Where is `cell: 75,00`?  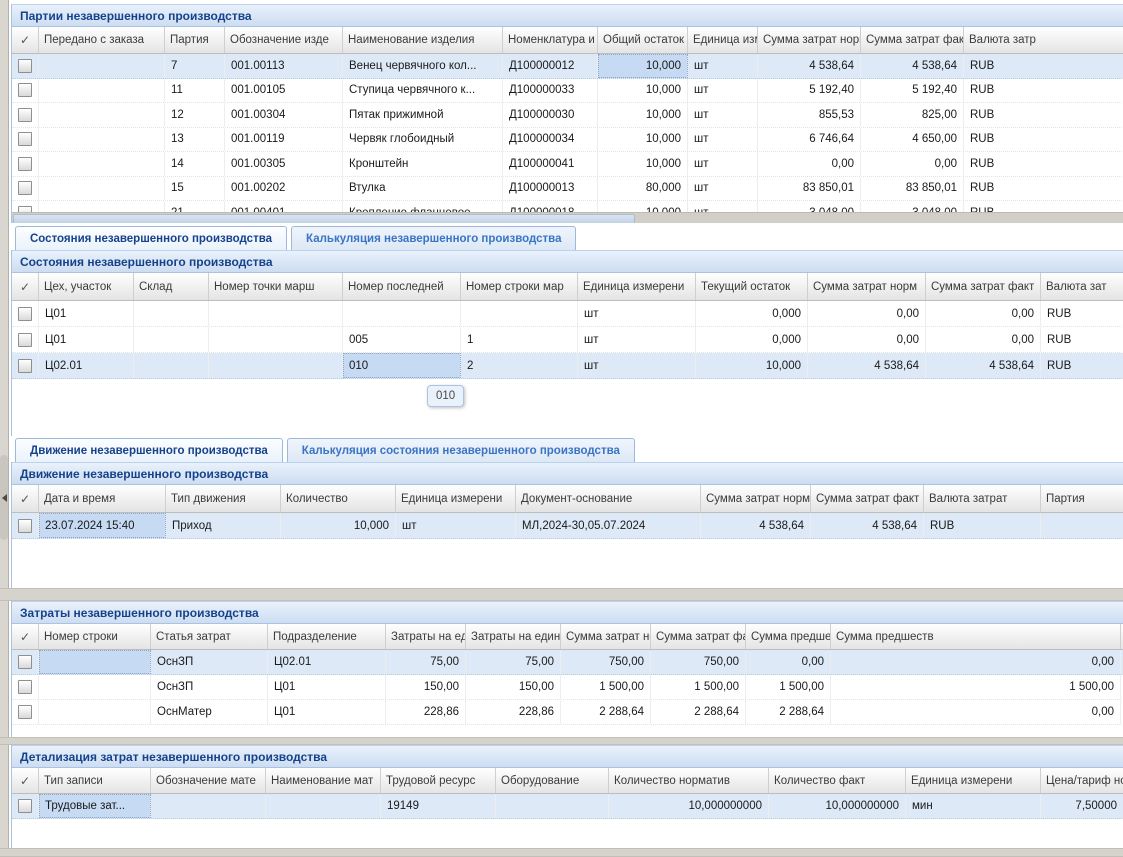 cell: 75,00 is located at coordinates (513, 662).